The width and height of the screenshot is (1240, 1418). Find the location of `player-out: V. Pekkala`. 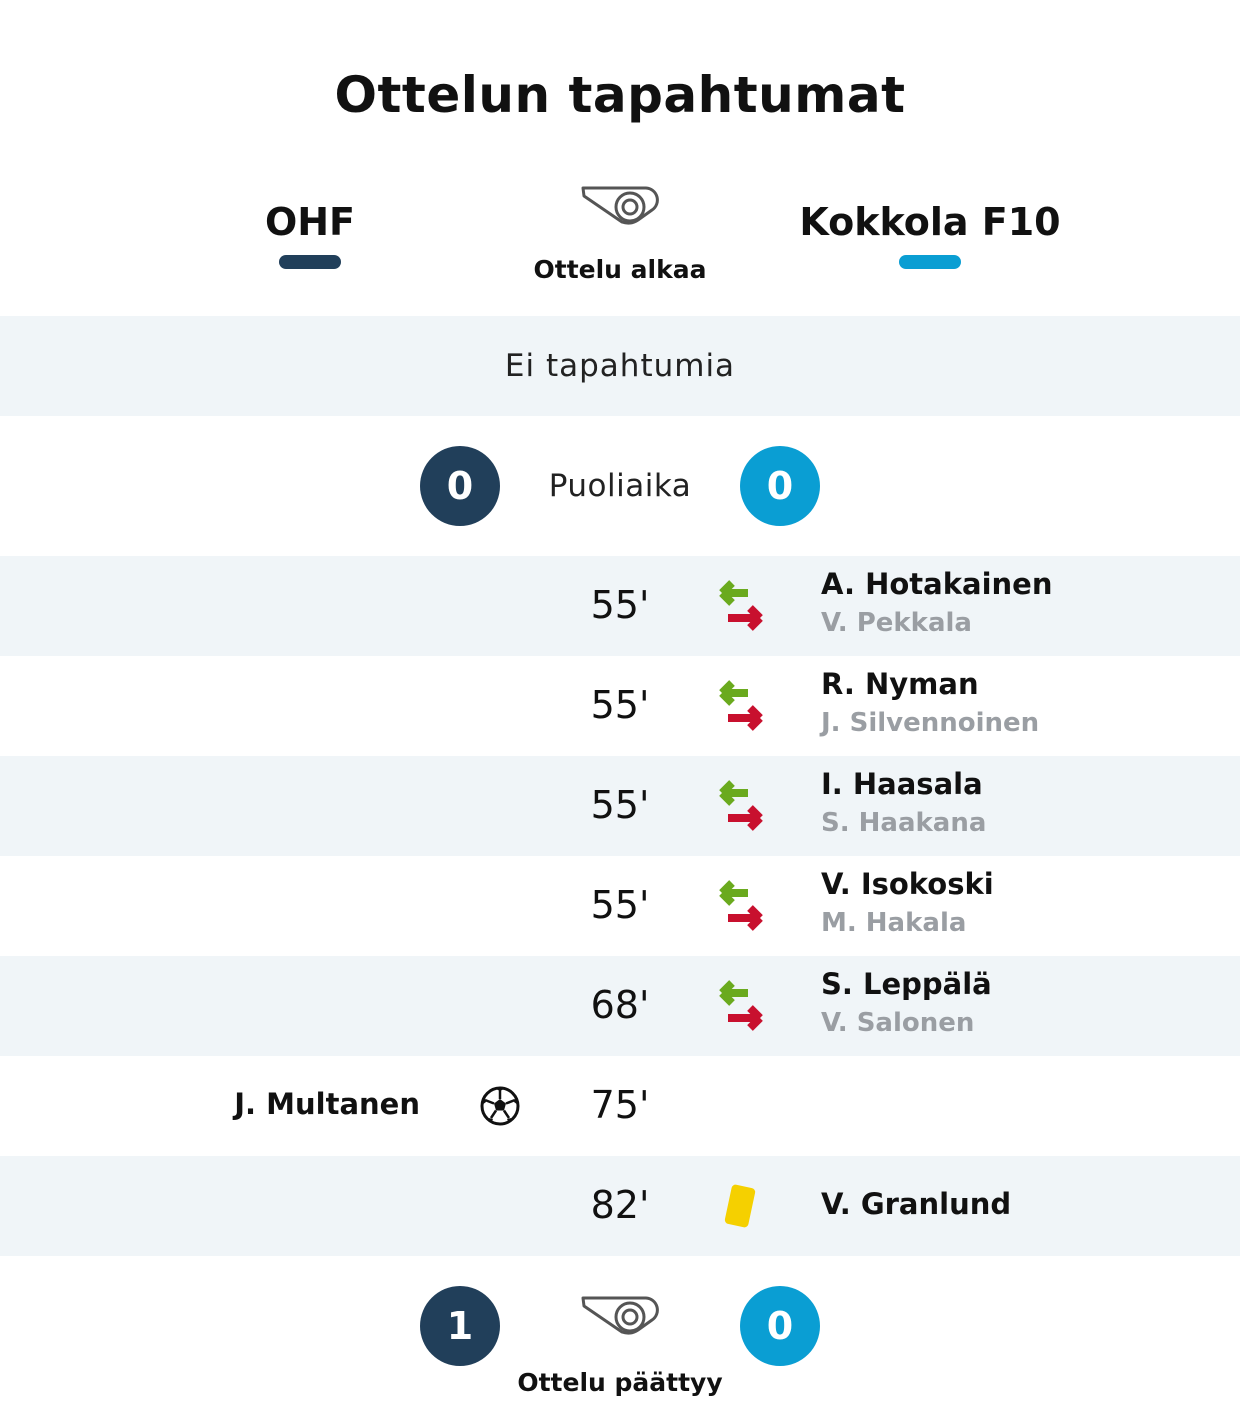

player-out: V. Pekkala is located at coordinates (896, 623).